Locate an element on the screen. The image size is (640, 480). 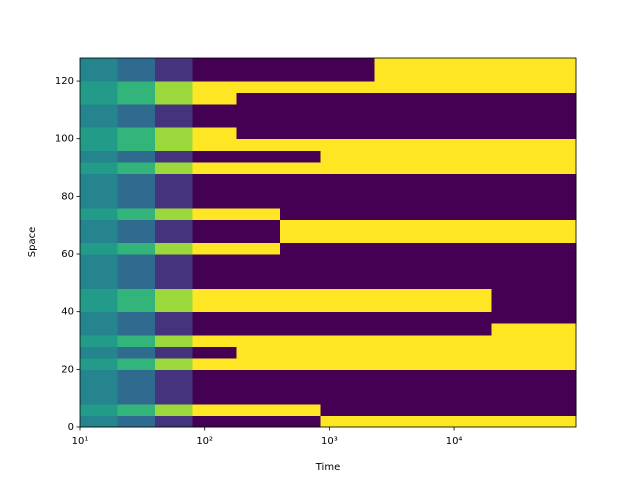
x-tick-label: 10¹ is located at coordinates (80, 441).